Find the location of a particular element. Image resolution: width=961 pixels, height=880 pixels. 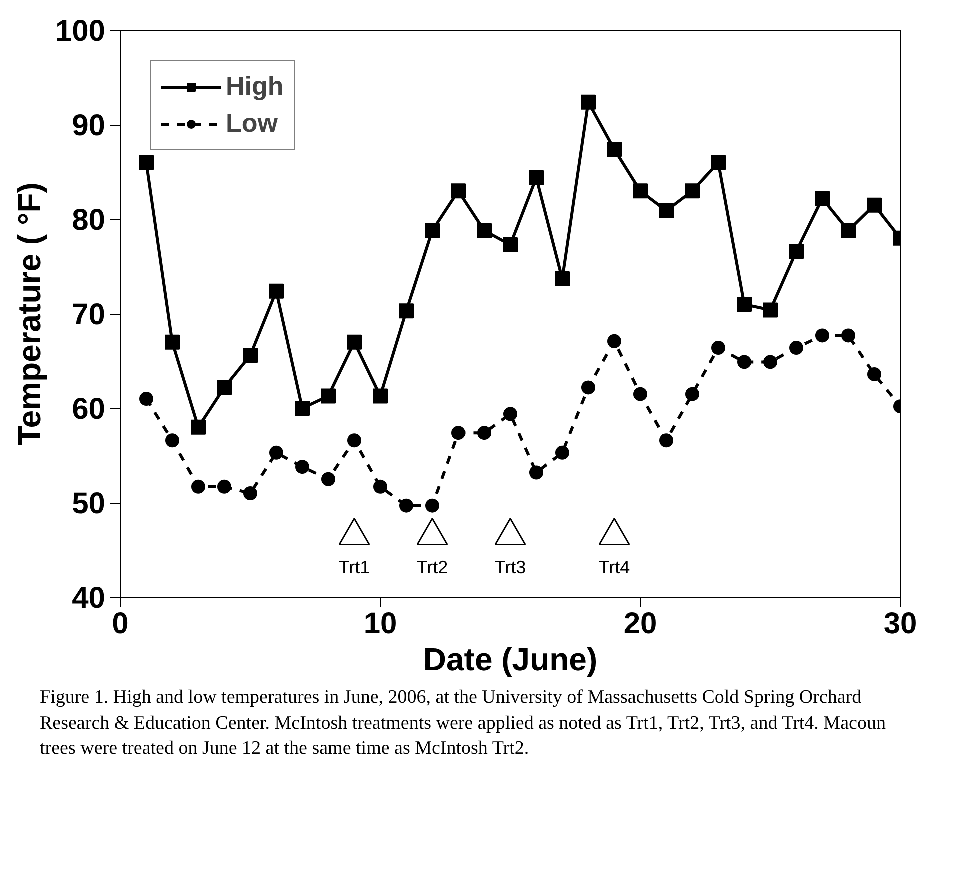

x-tick-label: 30 is located at coordinates (901, 624).